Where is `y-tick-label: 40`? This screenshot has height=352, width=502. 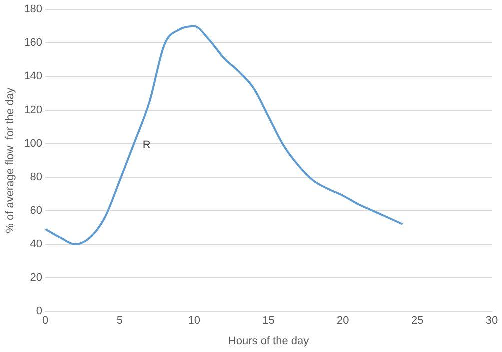 y-tick-label: 40 is located at coordinates (36, 244).